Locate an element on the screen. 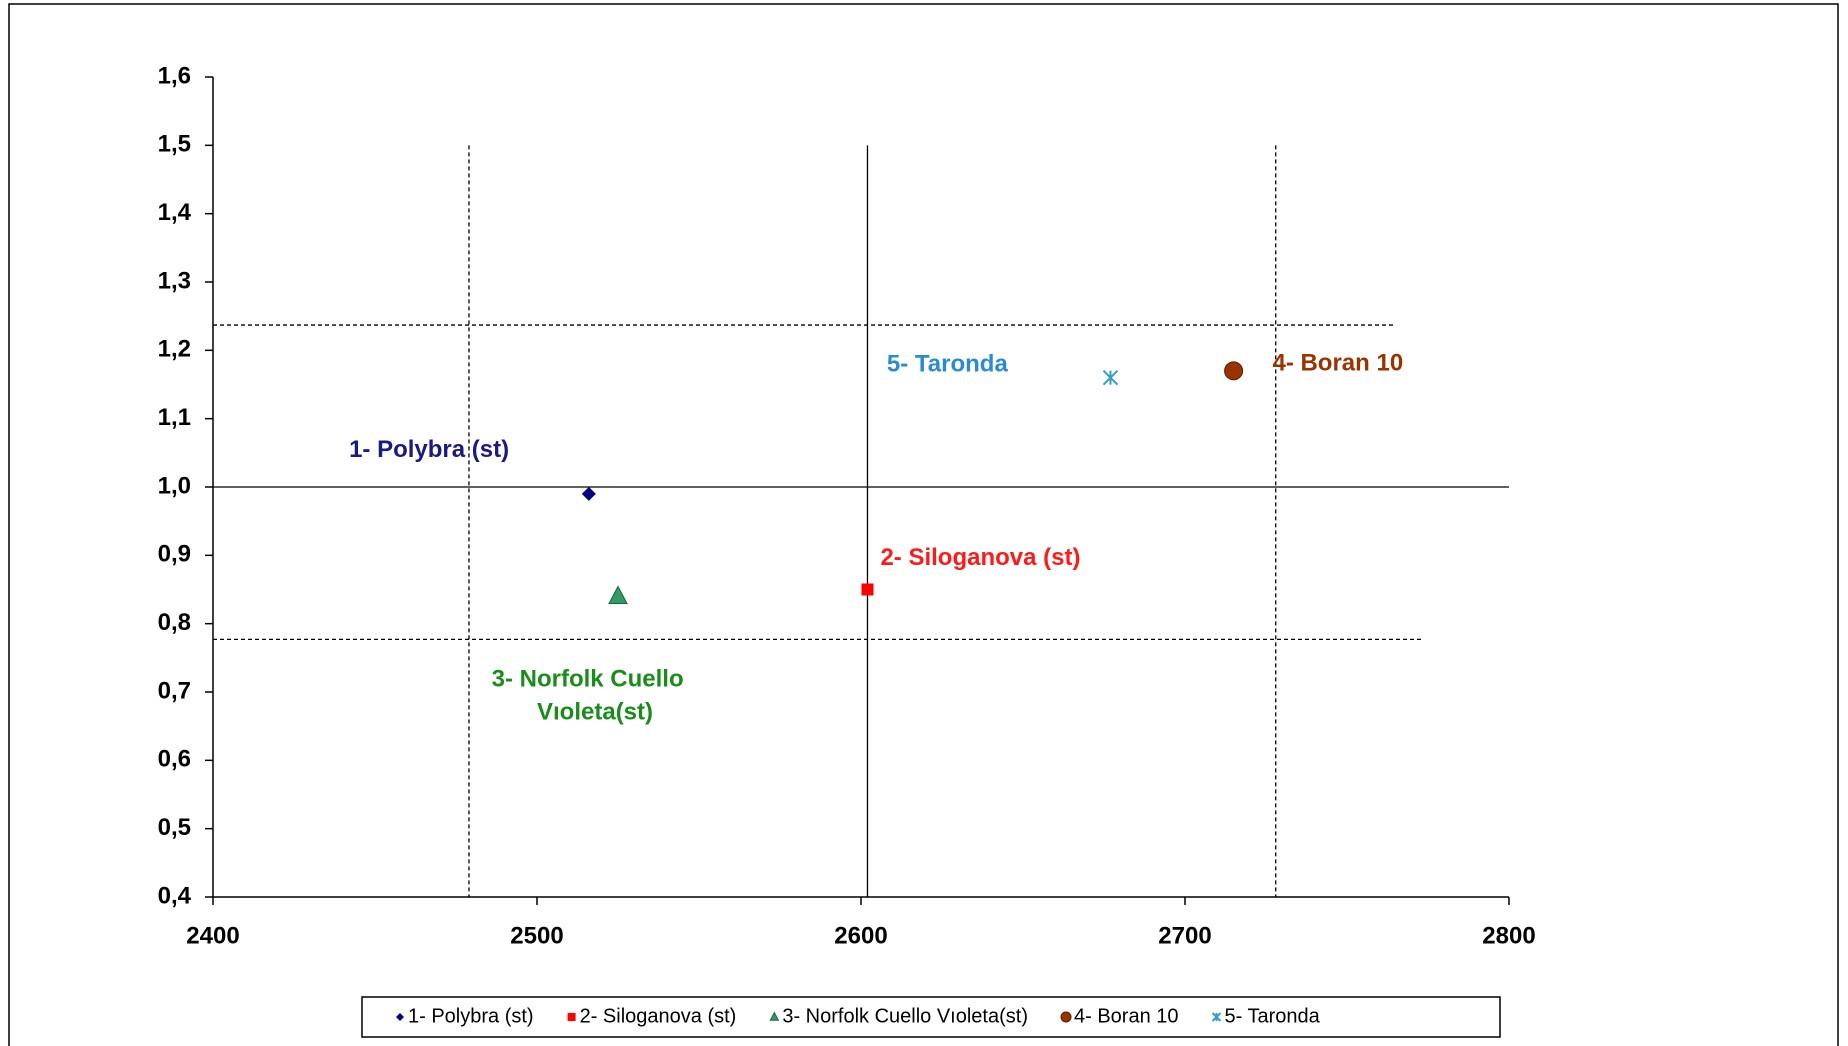 The image size is (1848, 1046). legend-box is located at coordinates (931, 1017).